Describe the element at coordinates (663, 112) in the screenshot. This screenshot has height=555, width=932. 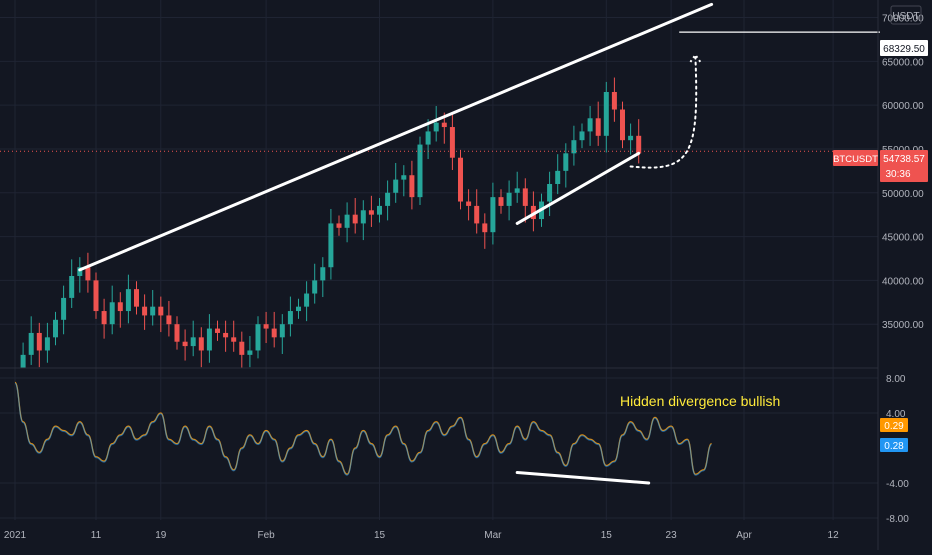
I see `projection-path` at that location.